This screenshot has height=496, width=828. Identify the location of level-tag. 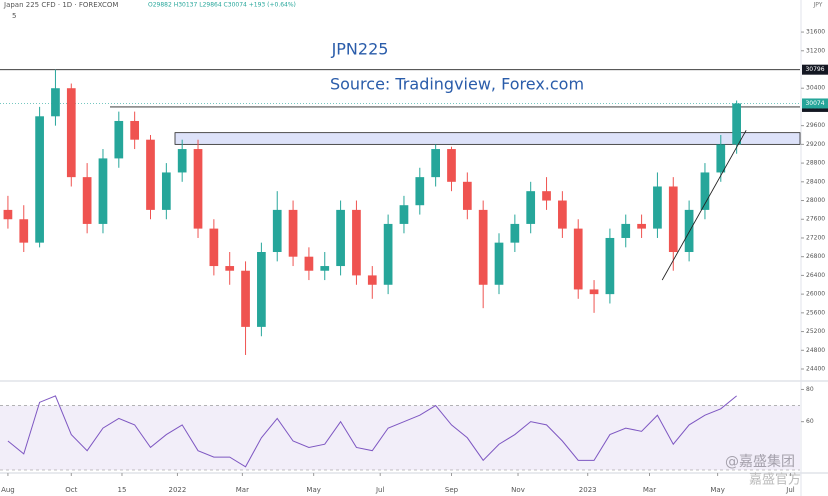
(815, 69).